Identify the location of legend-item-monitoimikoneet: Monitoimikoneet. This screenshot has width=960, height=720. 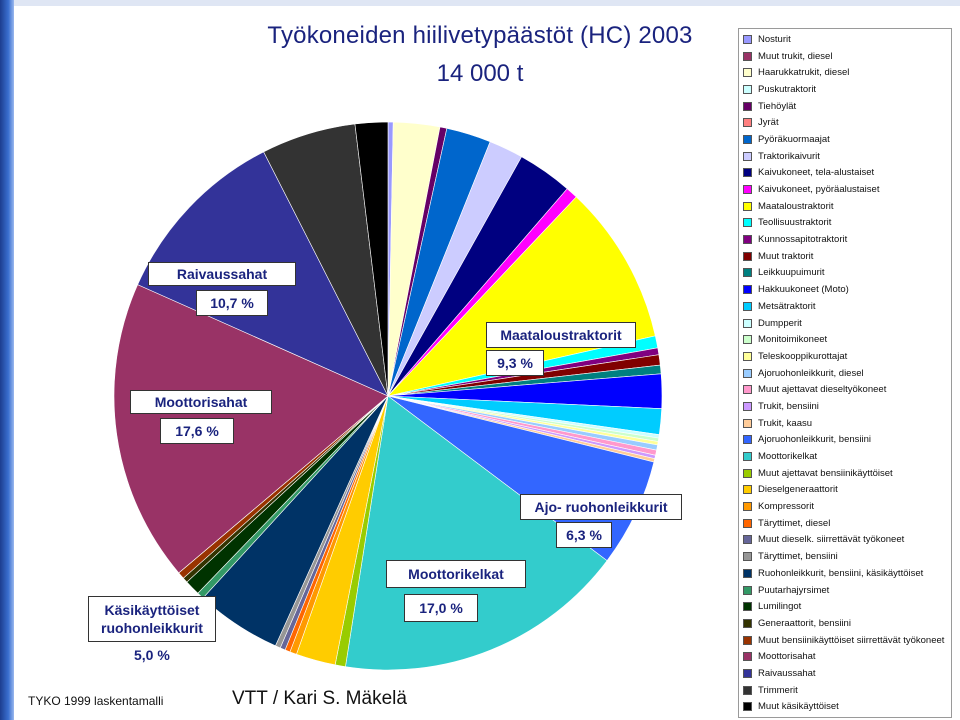
(845, 339).